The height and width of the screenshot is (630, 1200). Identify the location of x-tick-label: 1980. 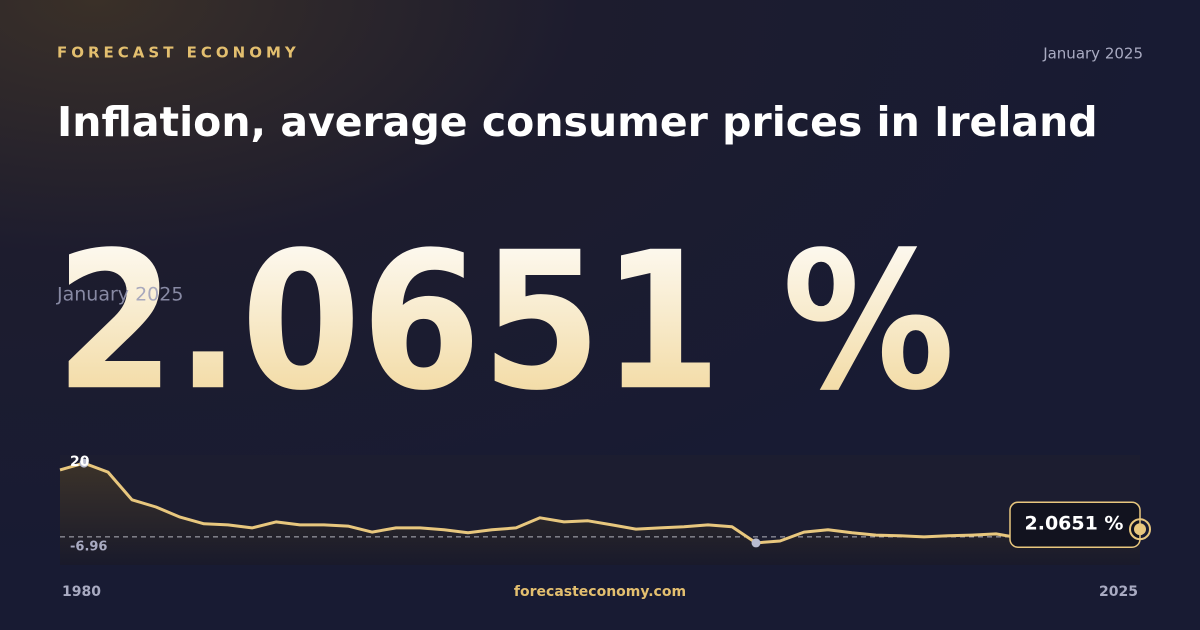
(81, 592).